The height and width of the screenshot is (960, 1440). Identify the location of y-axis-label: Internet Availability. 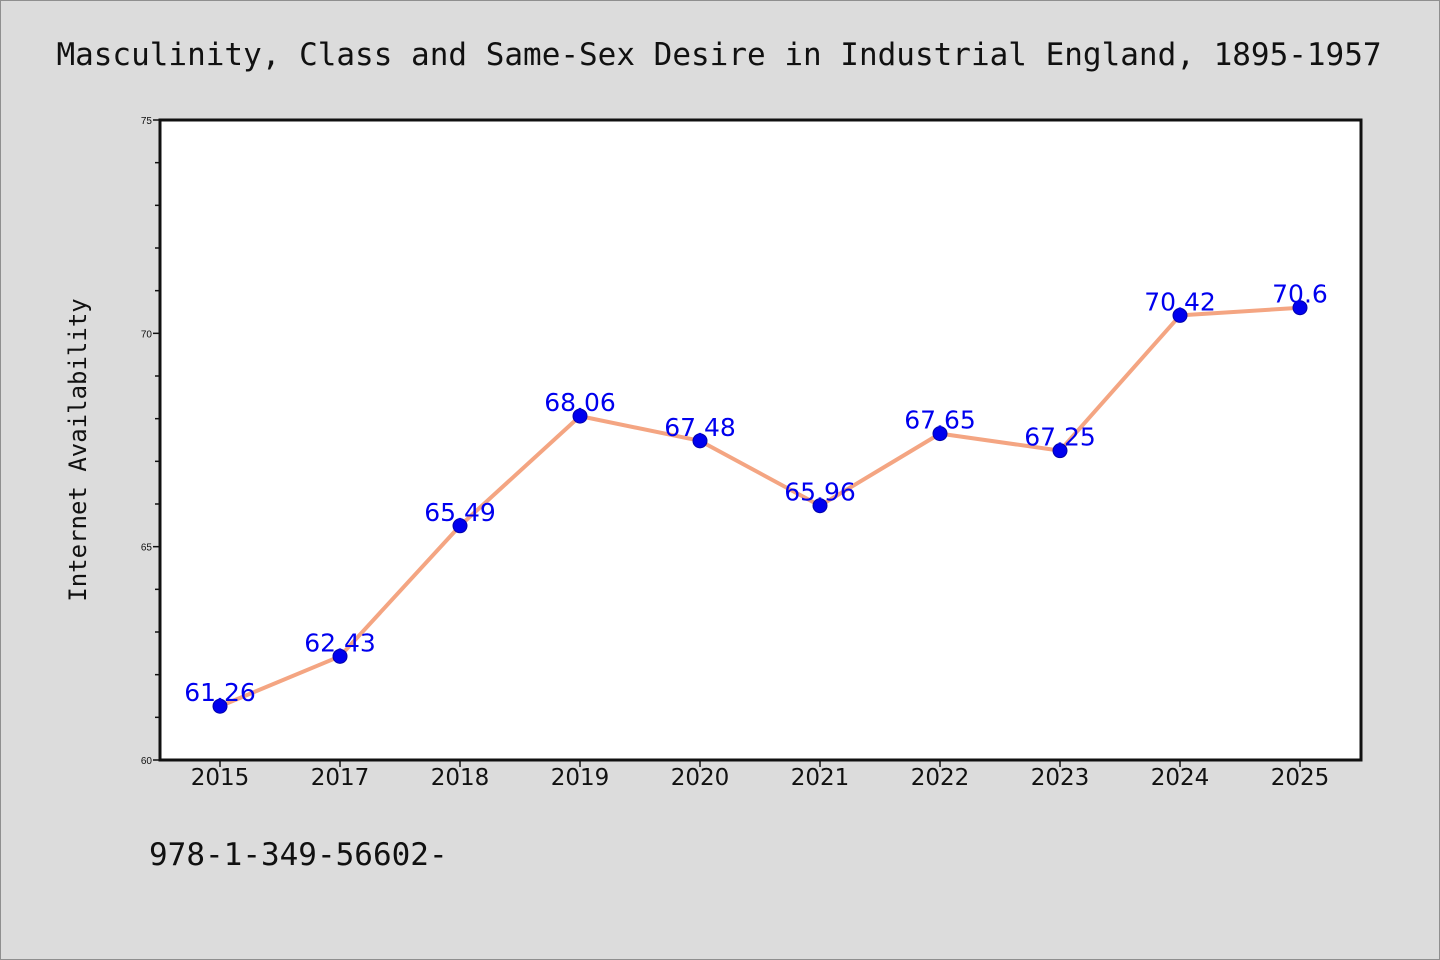
(78, 449).